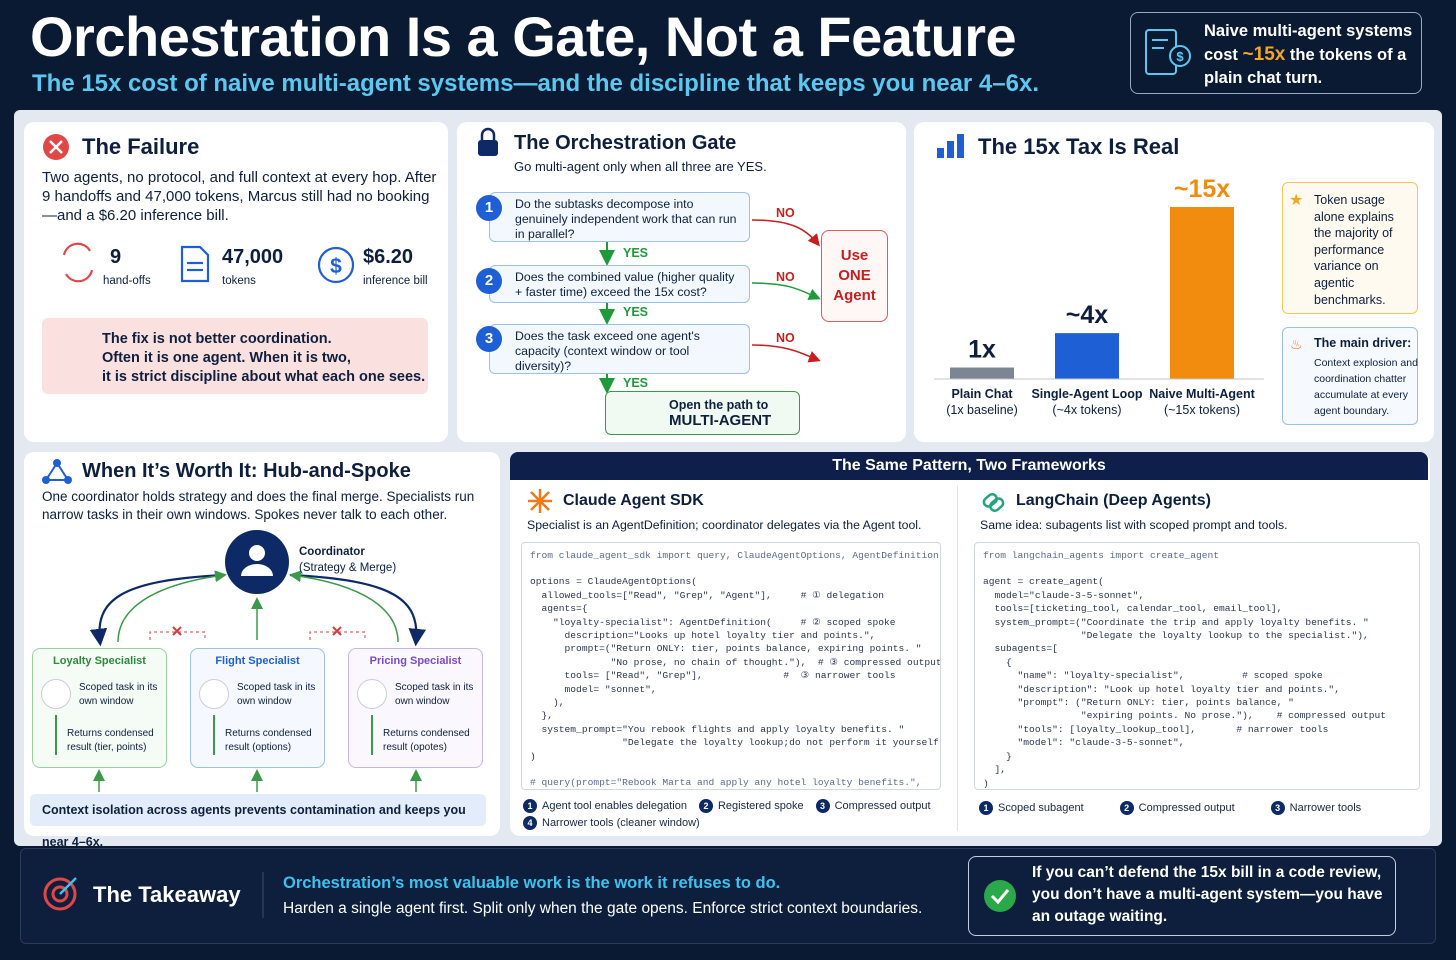 The width and height of the screenshot is (1456, 960). Describe the element at coordinates (217, 339) in the screenshot. I see `alert-line: The fix is not better coordination.` at that location.